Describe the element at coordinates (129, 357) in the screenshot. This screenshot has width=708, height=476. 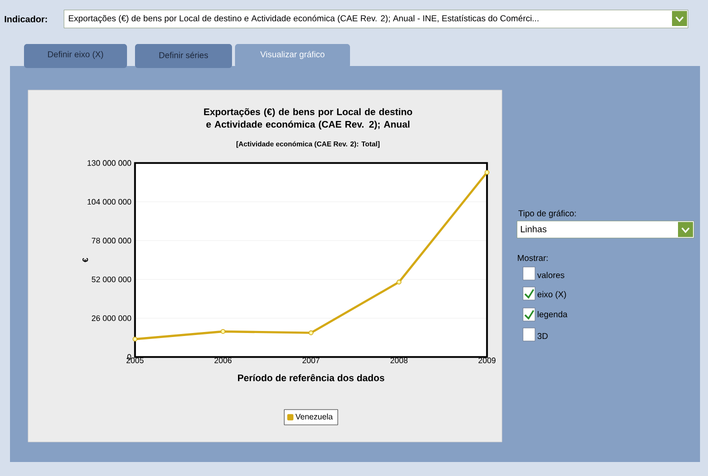
I see `y-tick-label: 0` at that location.